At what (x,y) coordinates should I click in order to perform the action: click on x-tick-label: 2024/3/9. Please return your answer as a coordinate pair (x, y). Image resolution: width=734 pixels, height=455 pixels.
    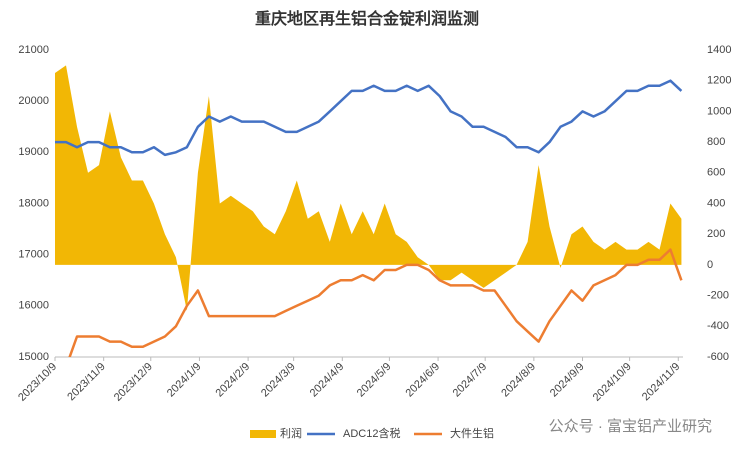
    Looking at the image, I should click on (278, 380).